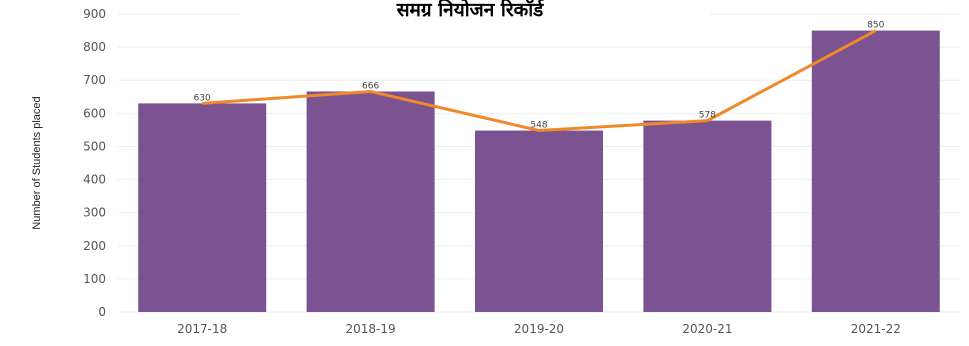 The image size is (969, 346). What do you see at coordinates (94, 246) in the screenshot?
I see `y-tick-label: 200` at bounding box center [94, 246].